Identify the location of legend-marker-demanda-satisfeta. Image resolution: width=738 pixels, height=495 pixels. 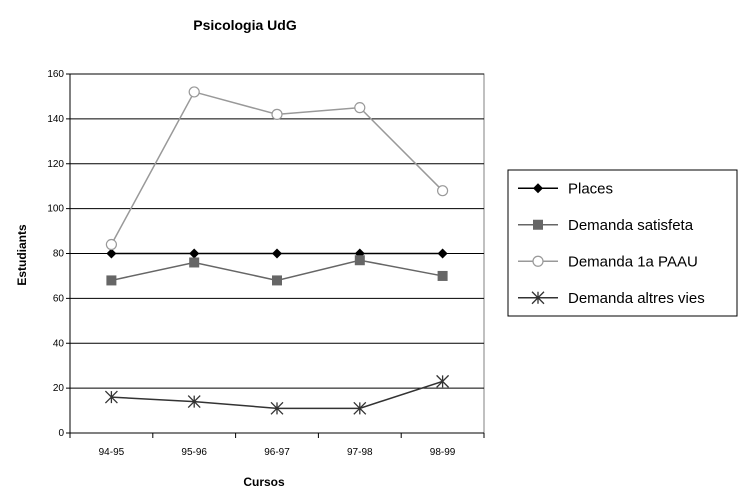
(538, 224).